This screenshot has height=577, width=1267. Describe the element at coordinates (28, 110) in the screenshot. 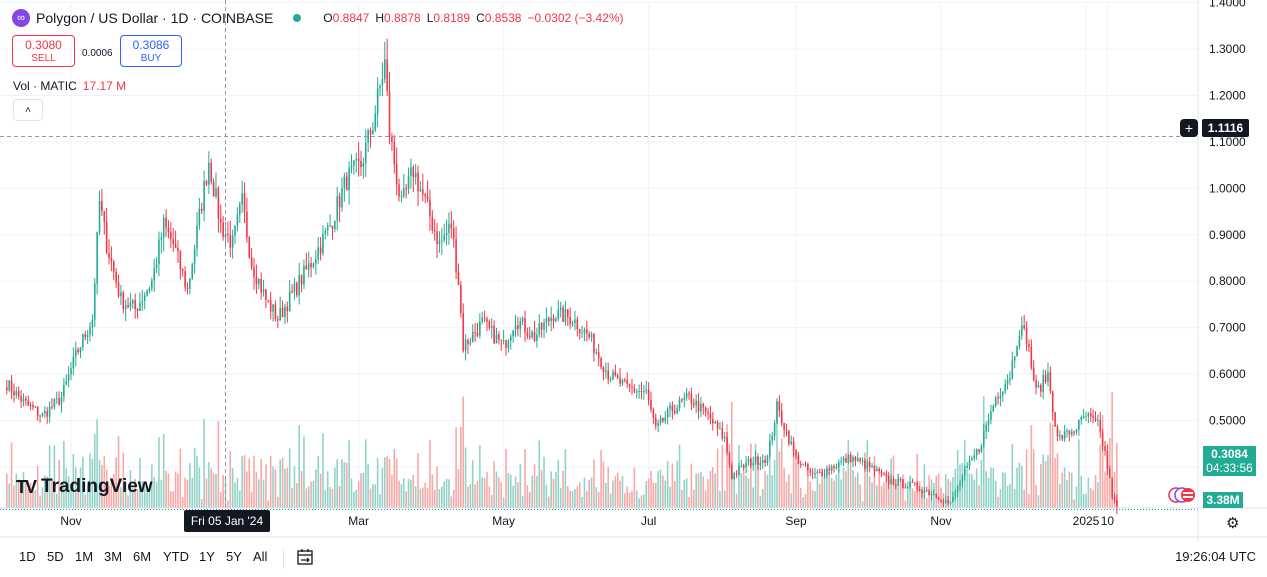

I see `collapse-legend-button: ˄` at that location.